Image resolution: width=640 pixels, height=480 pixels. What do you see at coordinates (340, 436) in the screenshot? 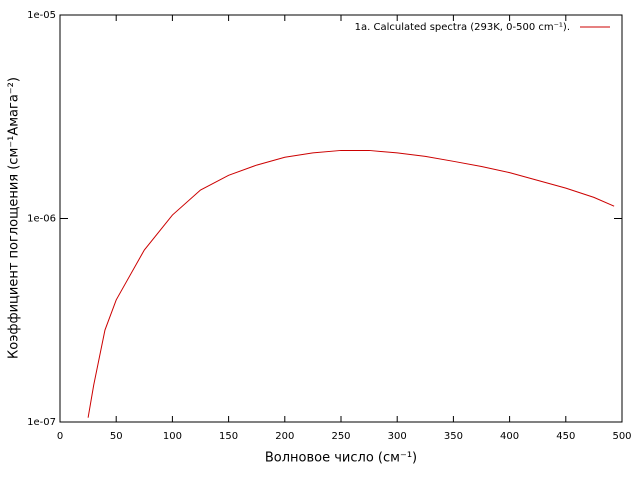
I see `x-tick-label: 250` at bounding box center [340, 436].